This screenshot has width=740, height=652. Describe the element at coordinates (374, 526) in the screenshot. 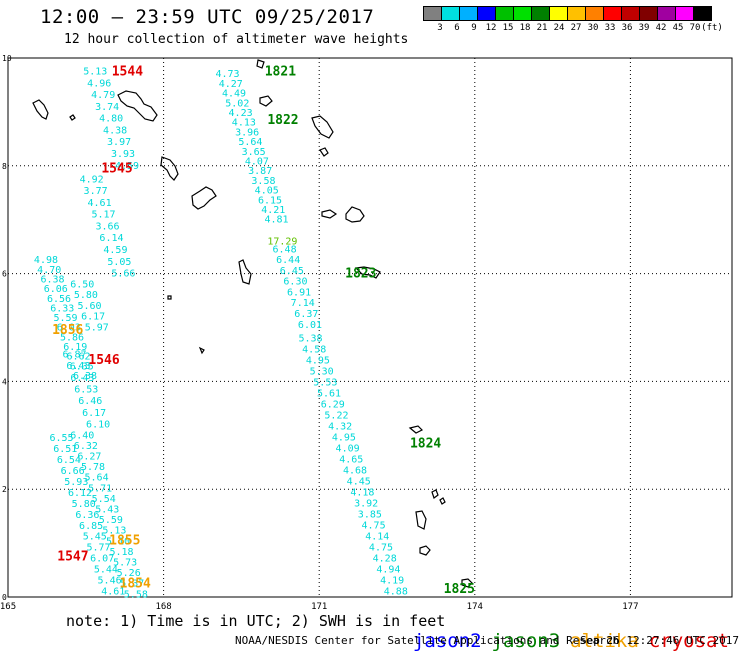

I see `wave-height-value: 4.75` at that location.